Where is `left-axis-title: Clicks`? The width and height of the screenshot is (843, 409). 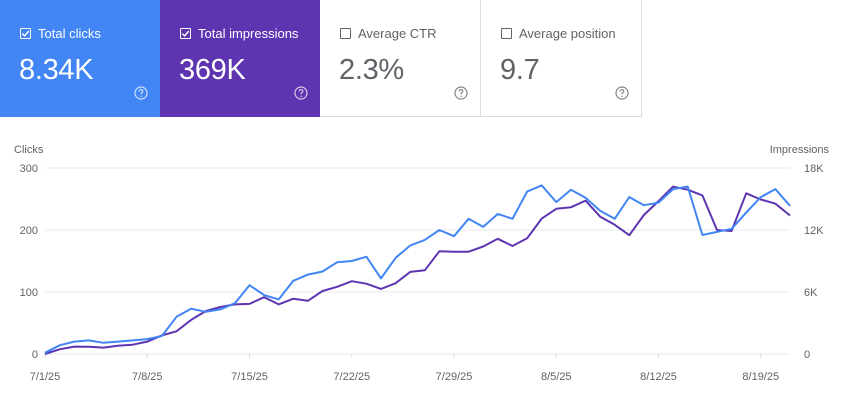 left-axis-title: Clicks is located at coordinates (29, 150).